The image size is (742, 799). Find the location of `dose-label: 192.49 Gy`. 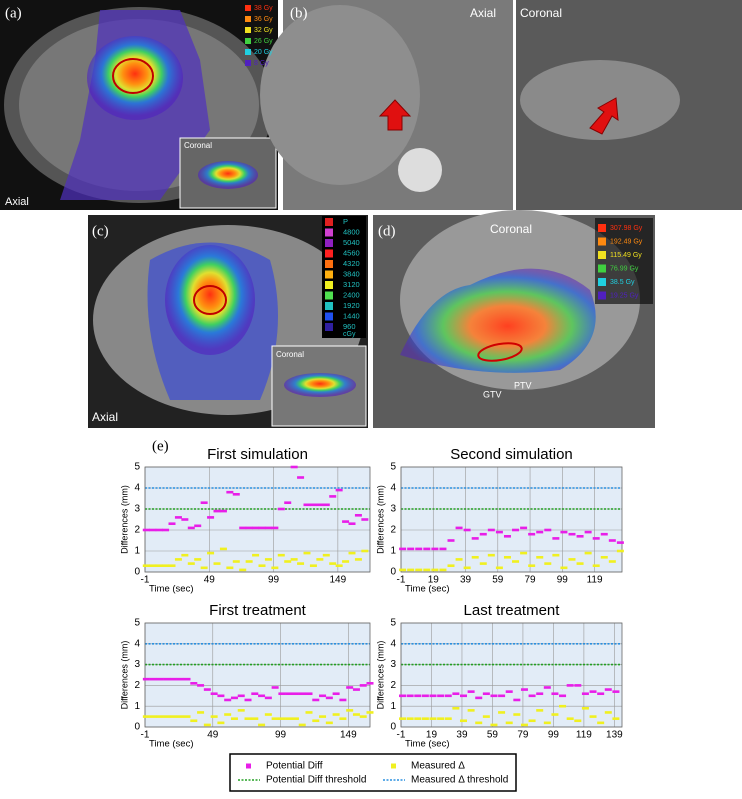

dose-label: 192.49 Gy is located at coordinates (626, 241).